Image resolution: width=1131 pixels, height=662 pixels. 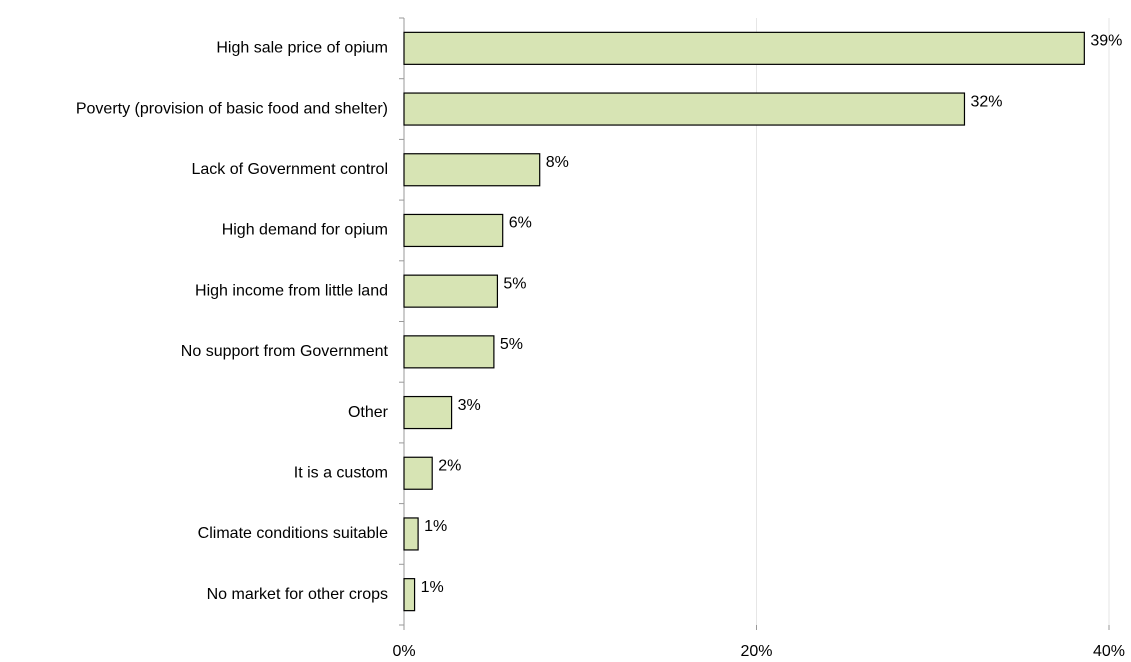 I want to click on x-tick-label: 20%, so click(x=756, y=651).